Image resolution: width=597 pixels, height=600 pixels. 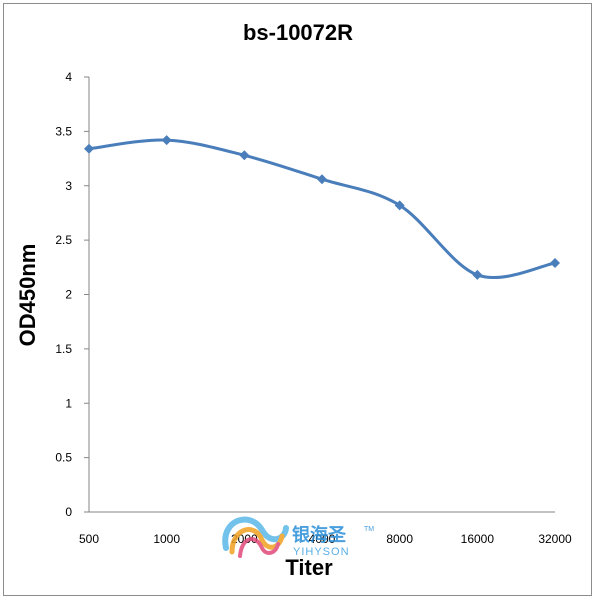 I want to click on y-tick-label: 0, so click(x=68, y=512).